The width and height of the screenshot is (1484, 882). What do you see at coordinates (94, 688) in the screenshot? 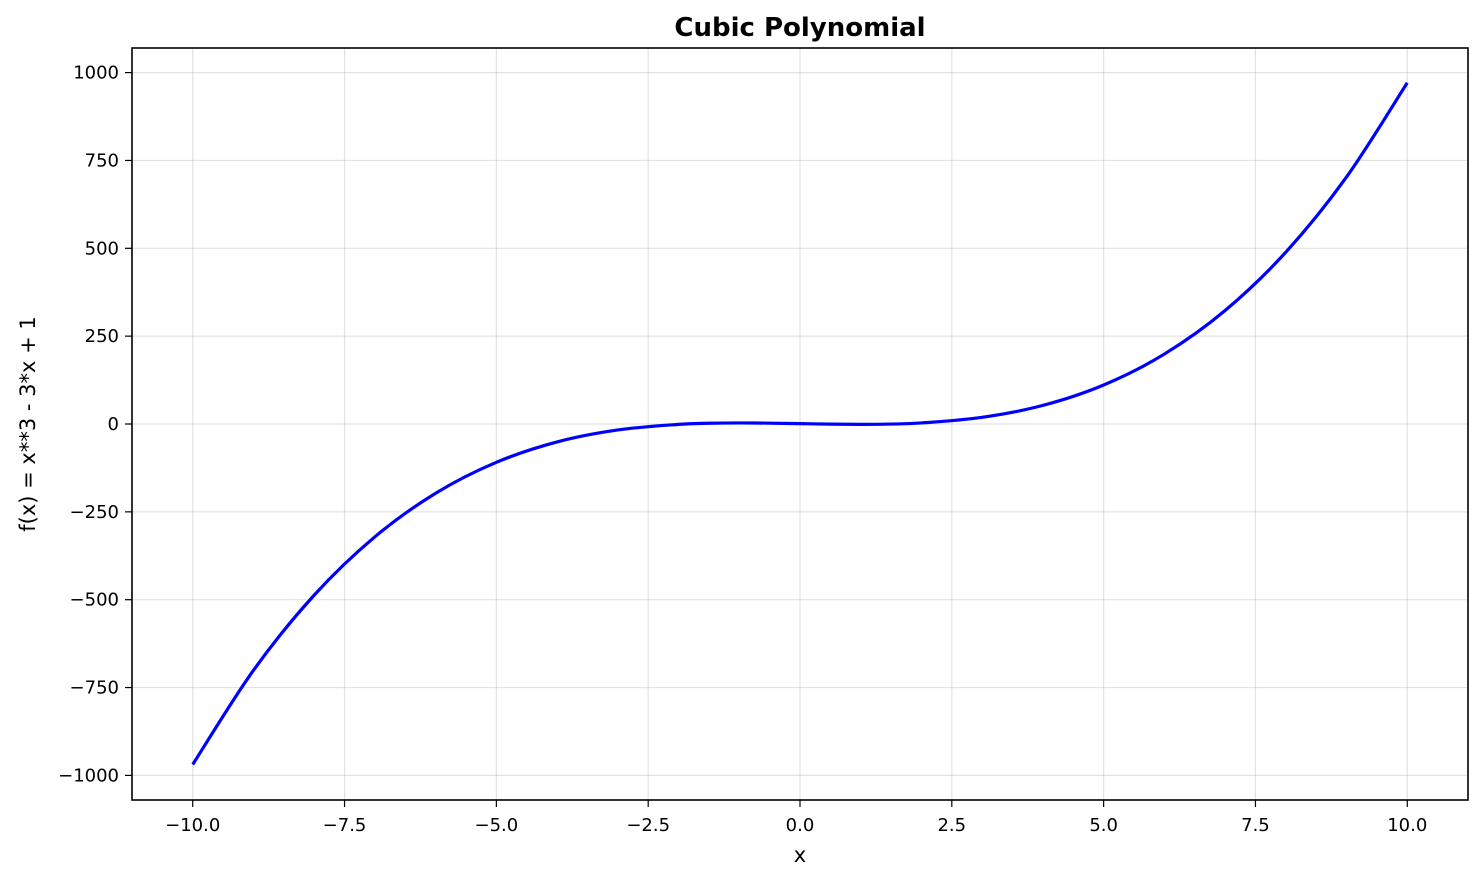
I see `y-tick-label: −750` at bounding box center [94, 688].